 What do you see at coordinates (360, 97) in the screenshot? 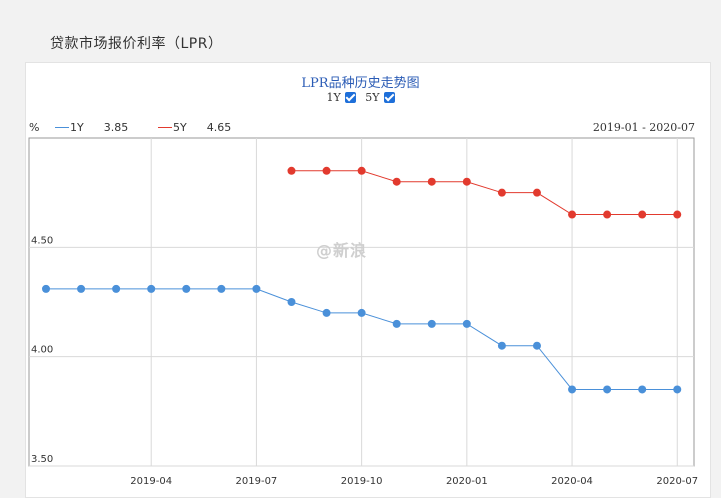
I see `series-toggles: 1Y 5Y` at bounding box center [360, 97].